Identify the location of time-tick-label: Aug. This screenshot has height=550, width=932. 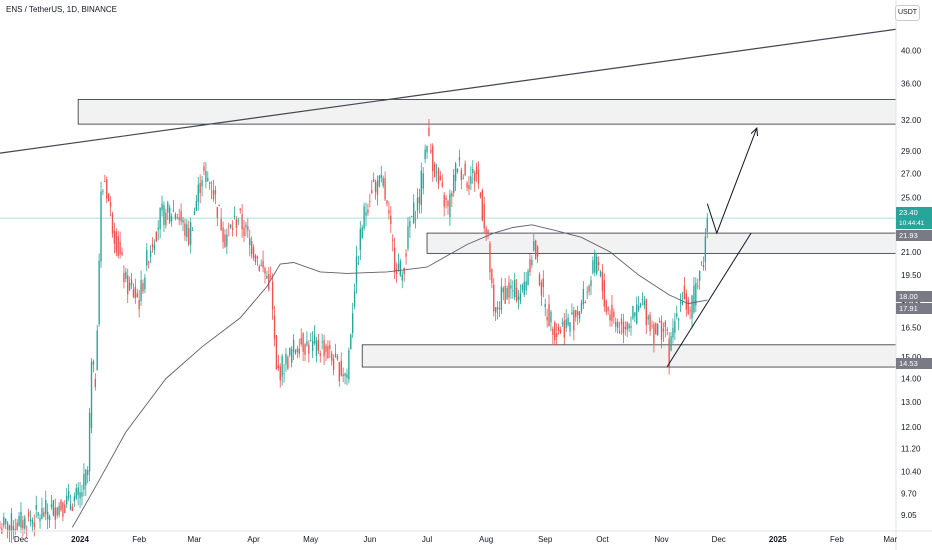
(486, 539).